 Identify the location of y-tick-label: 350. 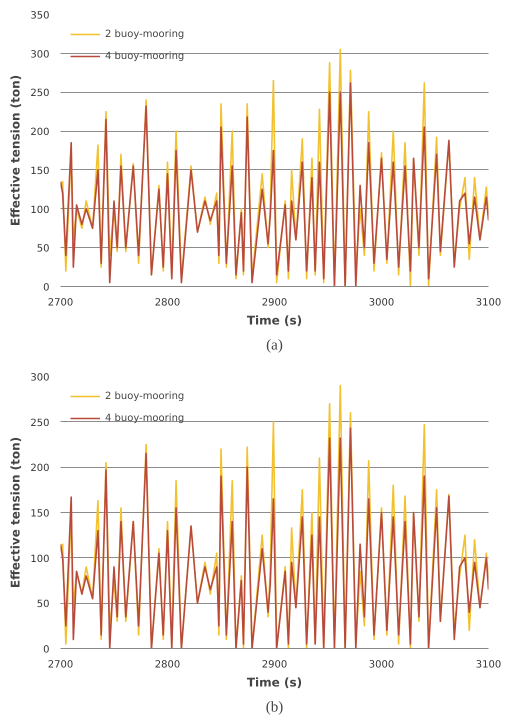
(40, 16).